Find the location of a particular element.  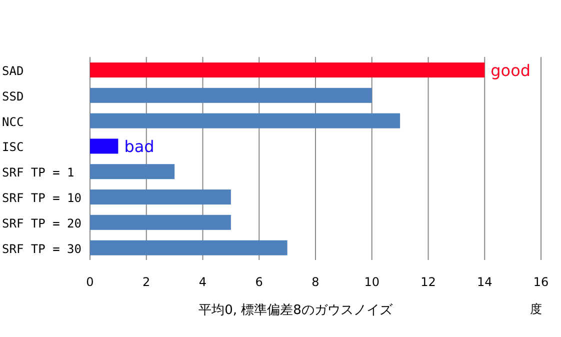

annotation: good is located at coordinates (510, 70).